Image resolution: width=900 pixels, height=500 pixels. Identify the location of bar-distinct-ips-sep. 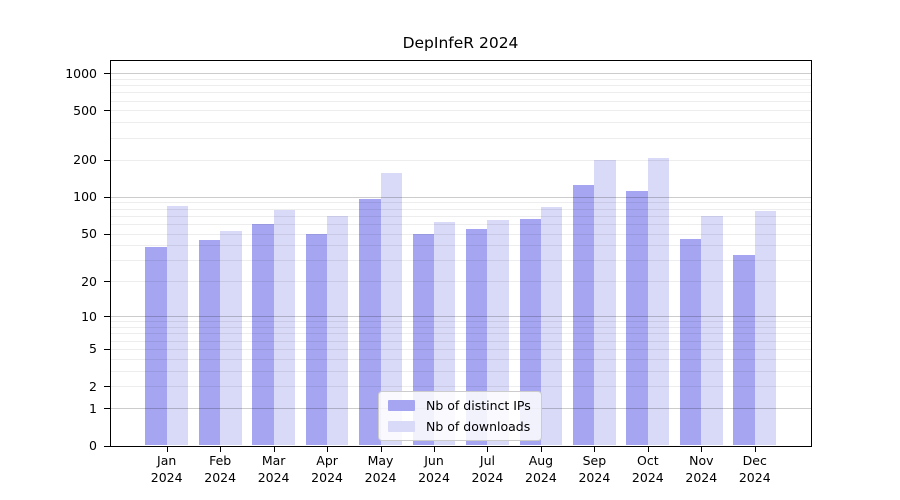
(583, 315).